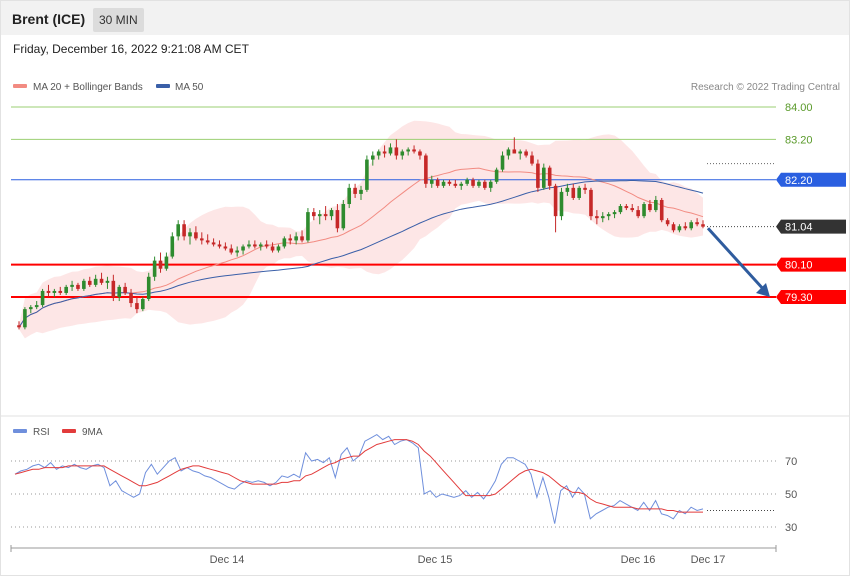 This screenshot has height=576, width=850. Describe the element at coordinates (799, 140) in the screenshot. I see `level-label-83.20: 83.20` at that location.